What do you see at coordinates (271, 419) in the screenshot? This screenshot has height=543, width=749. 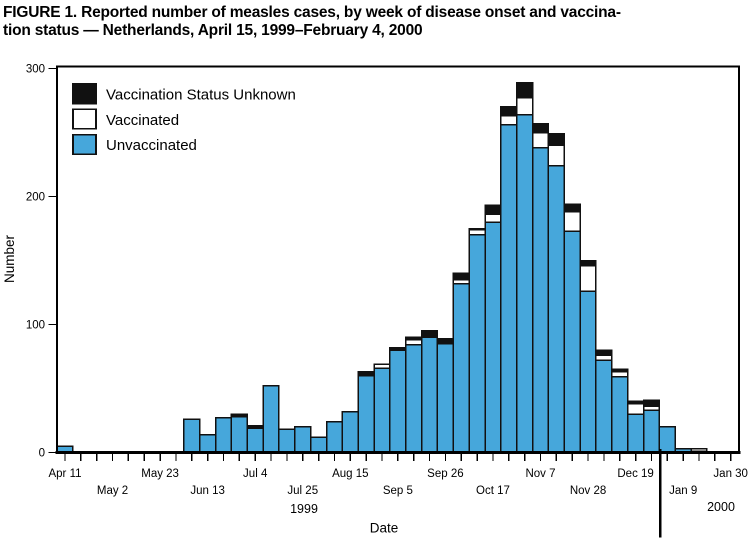 I see `bar-week-Jul11-unvaccinated` at bounding box center [271, 419].